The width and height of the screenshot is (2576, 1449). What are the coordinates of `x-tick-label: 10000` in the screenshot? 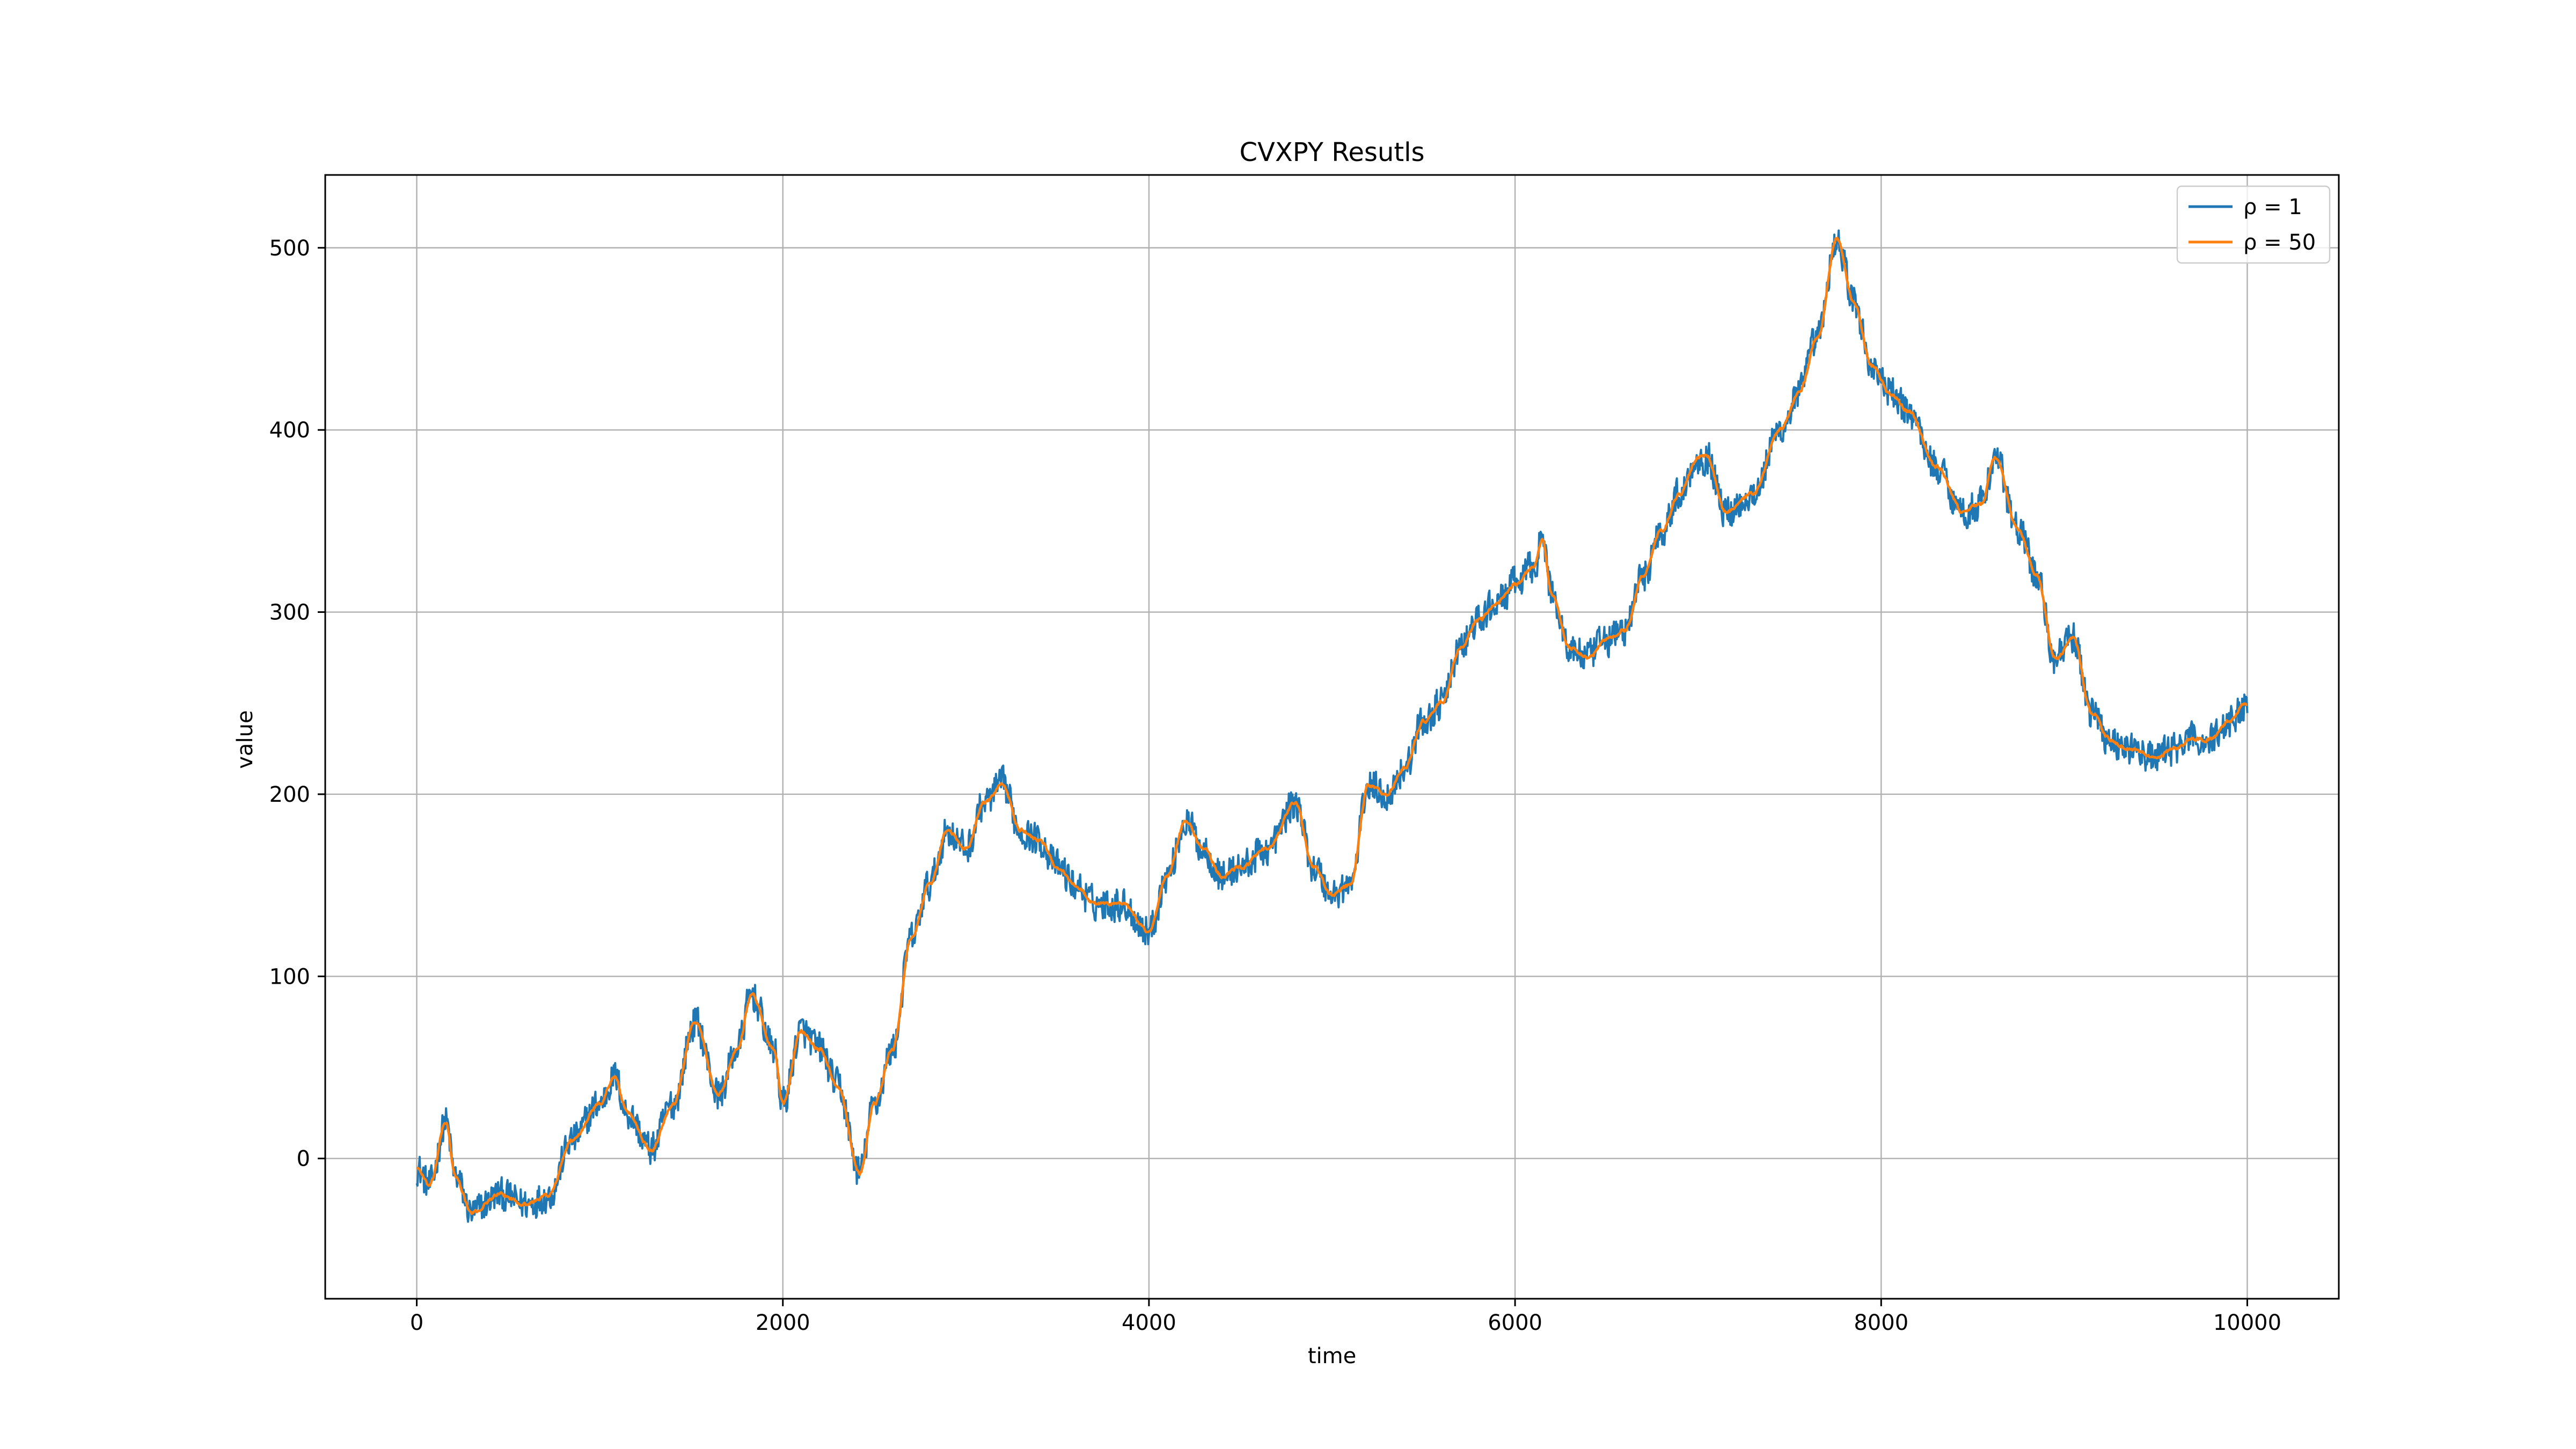 It's located at (2247, 1323).